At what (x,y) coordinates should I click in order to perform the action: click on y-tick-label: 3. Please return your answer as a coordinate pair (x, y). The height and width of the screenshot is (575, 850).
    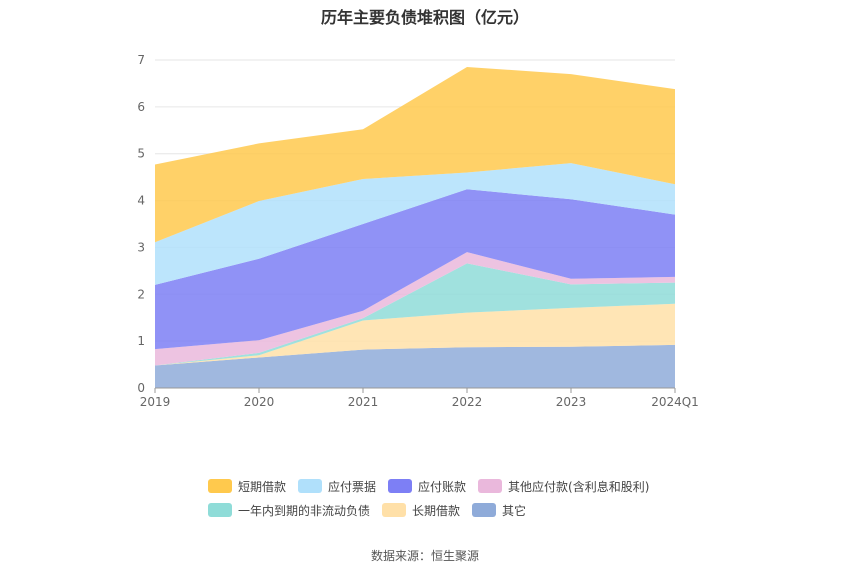
    Looking at the image, I should click on (141, 247).